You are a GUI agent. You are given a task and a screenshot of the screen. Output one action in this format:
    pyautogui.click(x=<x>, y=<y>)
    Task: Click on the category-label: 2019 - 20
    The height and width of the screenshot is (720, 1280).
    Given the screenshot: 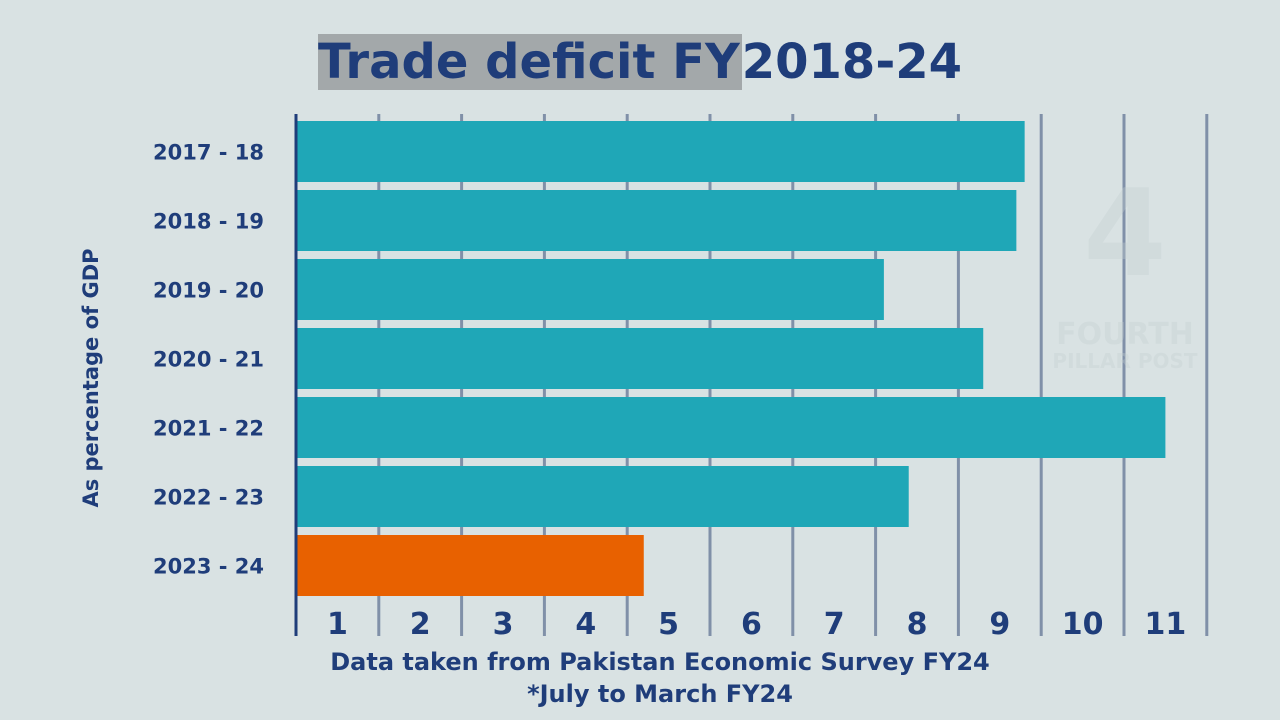 What is the action you would take?
    pyautogui.click(x=208, y=291)
    